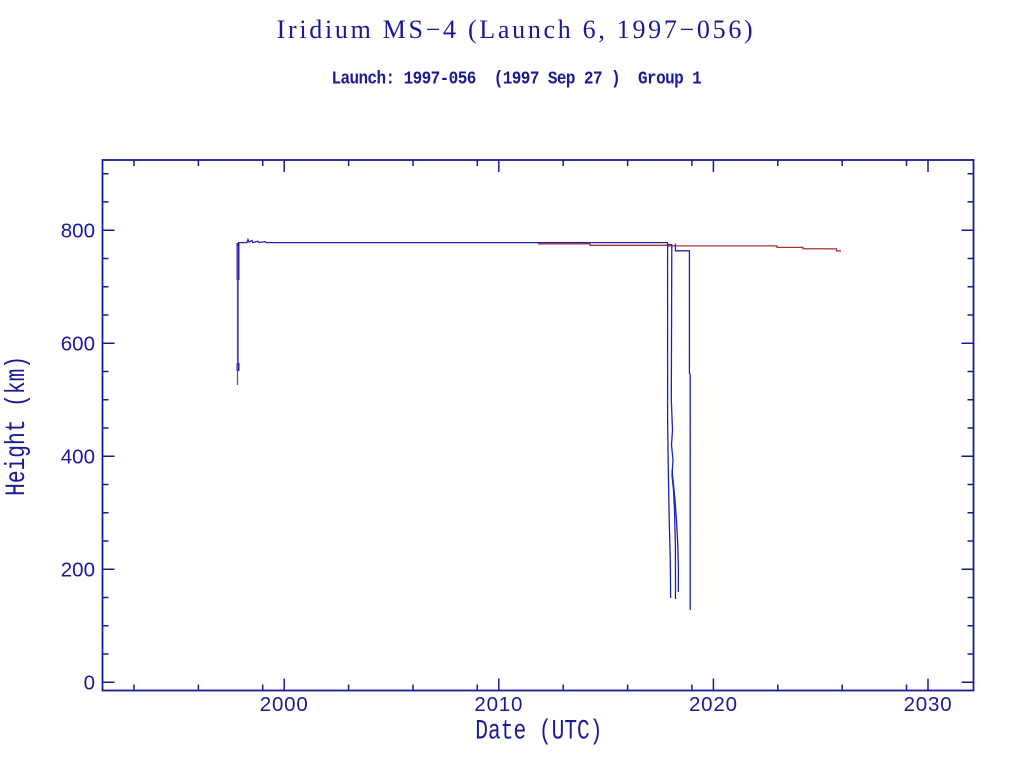  I want to click on svg-text:Launch: 1997-056 (1997 Sep 27: Launch: 1997-056 (1997 Sep 27 ) Group 1, so click(516, 80).